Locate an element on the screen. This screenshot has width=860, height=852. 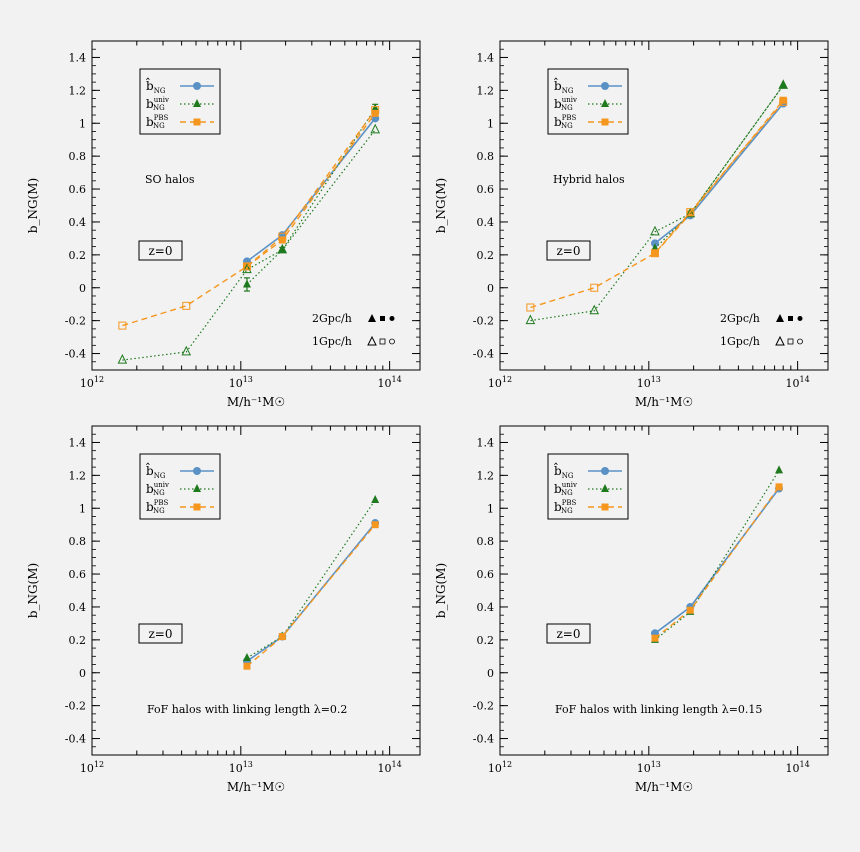
y-tick-label: -0.2 is located at coordinates (483, 321).